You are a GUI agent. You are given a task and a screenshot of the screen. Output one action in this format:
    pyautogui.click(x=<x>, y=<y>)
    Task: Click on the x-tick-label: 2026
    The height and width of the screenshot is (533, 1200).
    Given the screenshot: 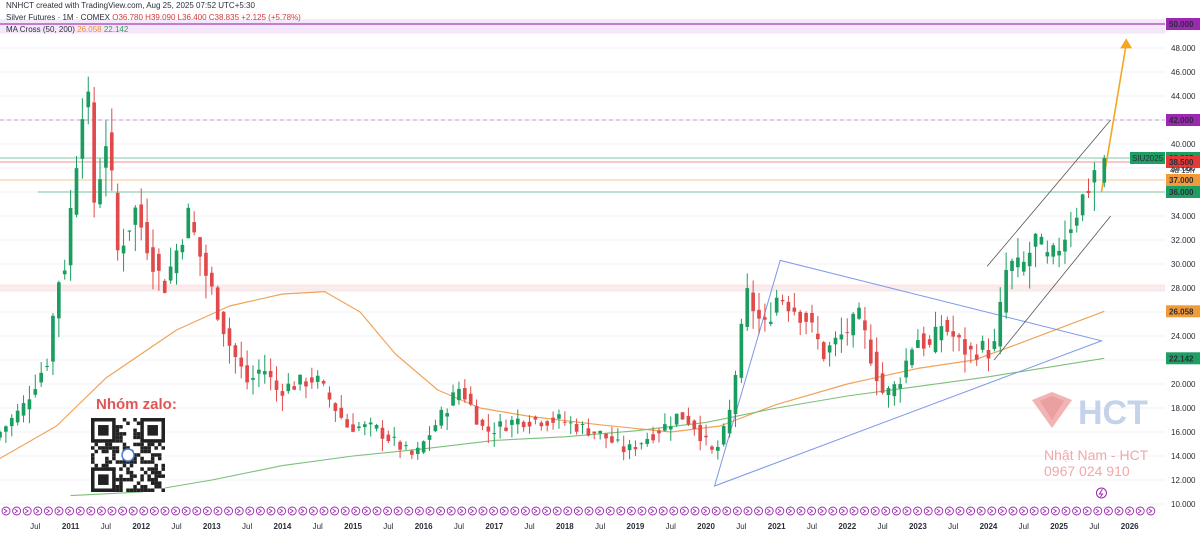 What is the action you would take?
    pyautogui.click(x=1130, y=526)
    